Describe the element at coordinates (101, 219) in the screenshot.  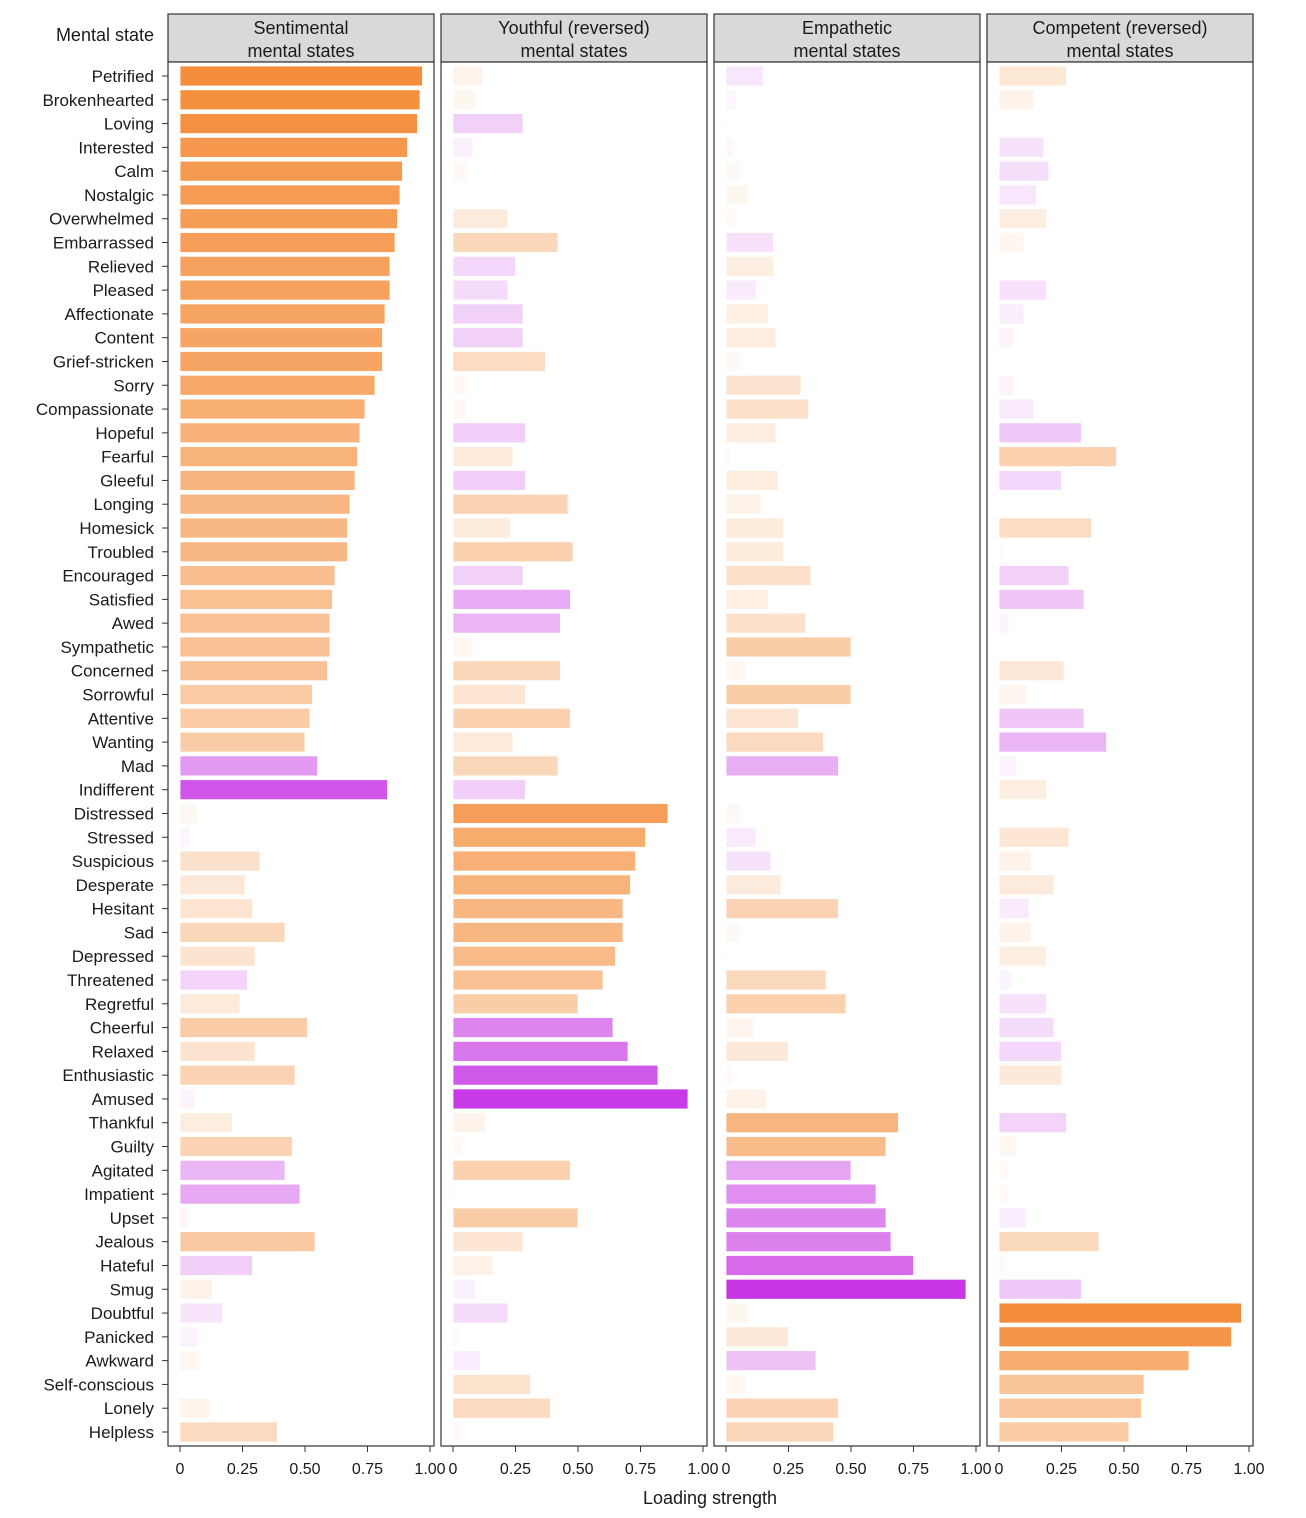
I see `y-tick-label: Overwhelmed` at that location.